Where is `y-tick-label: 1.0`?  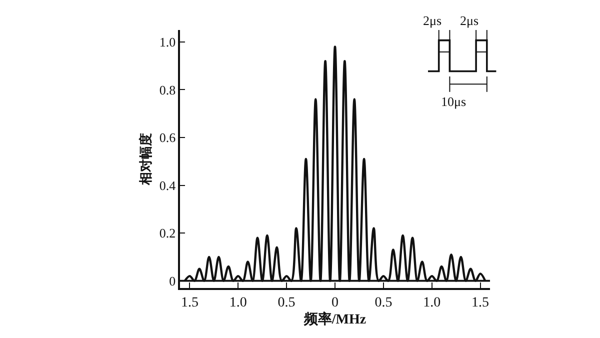
y-tick-label: 1.0 is located at coordinates (167, 42).